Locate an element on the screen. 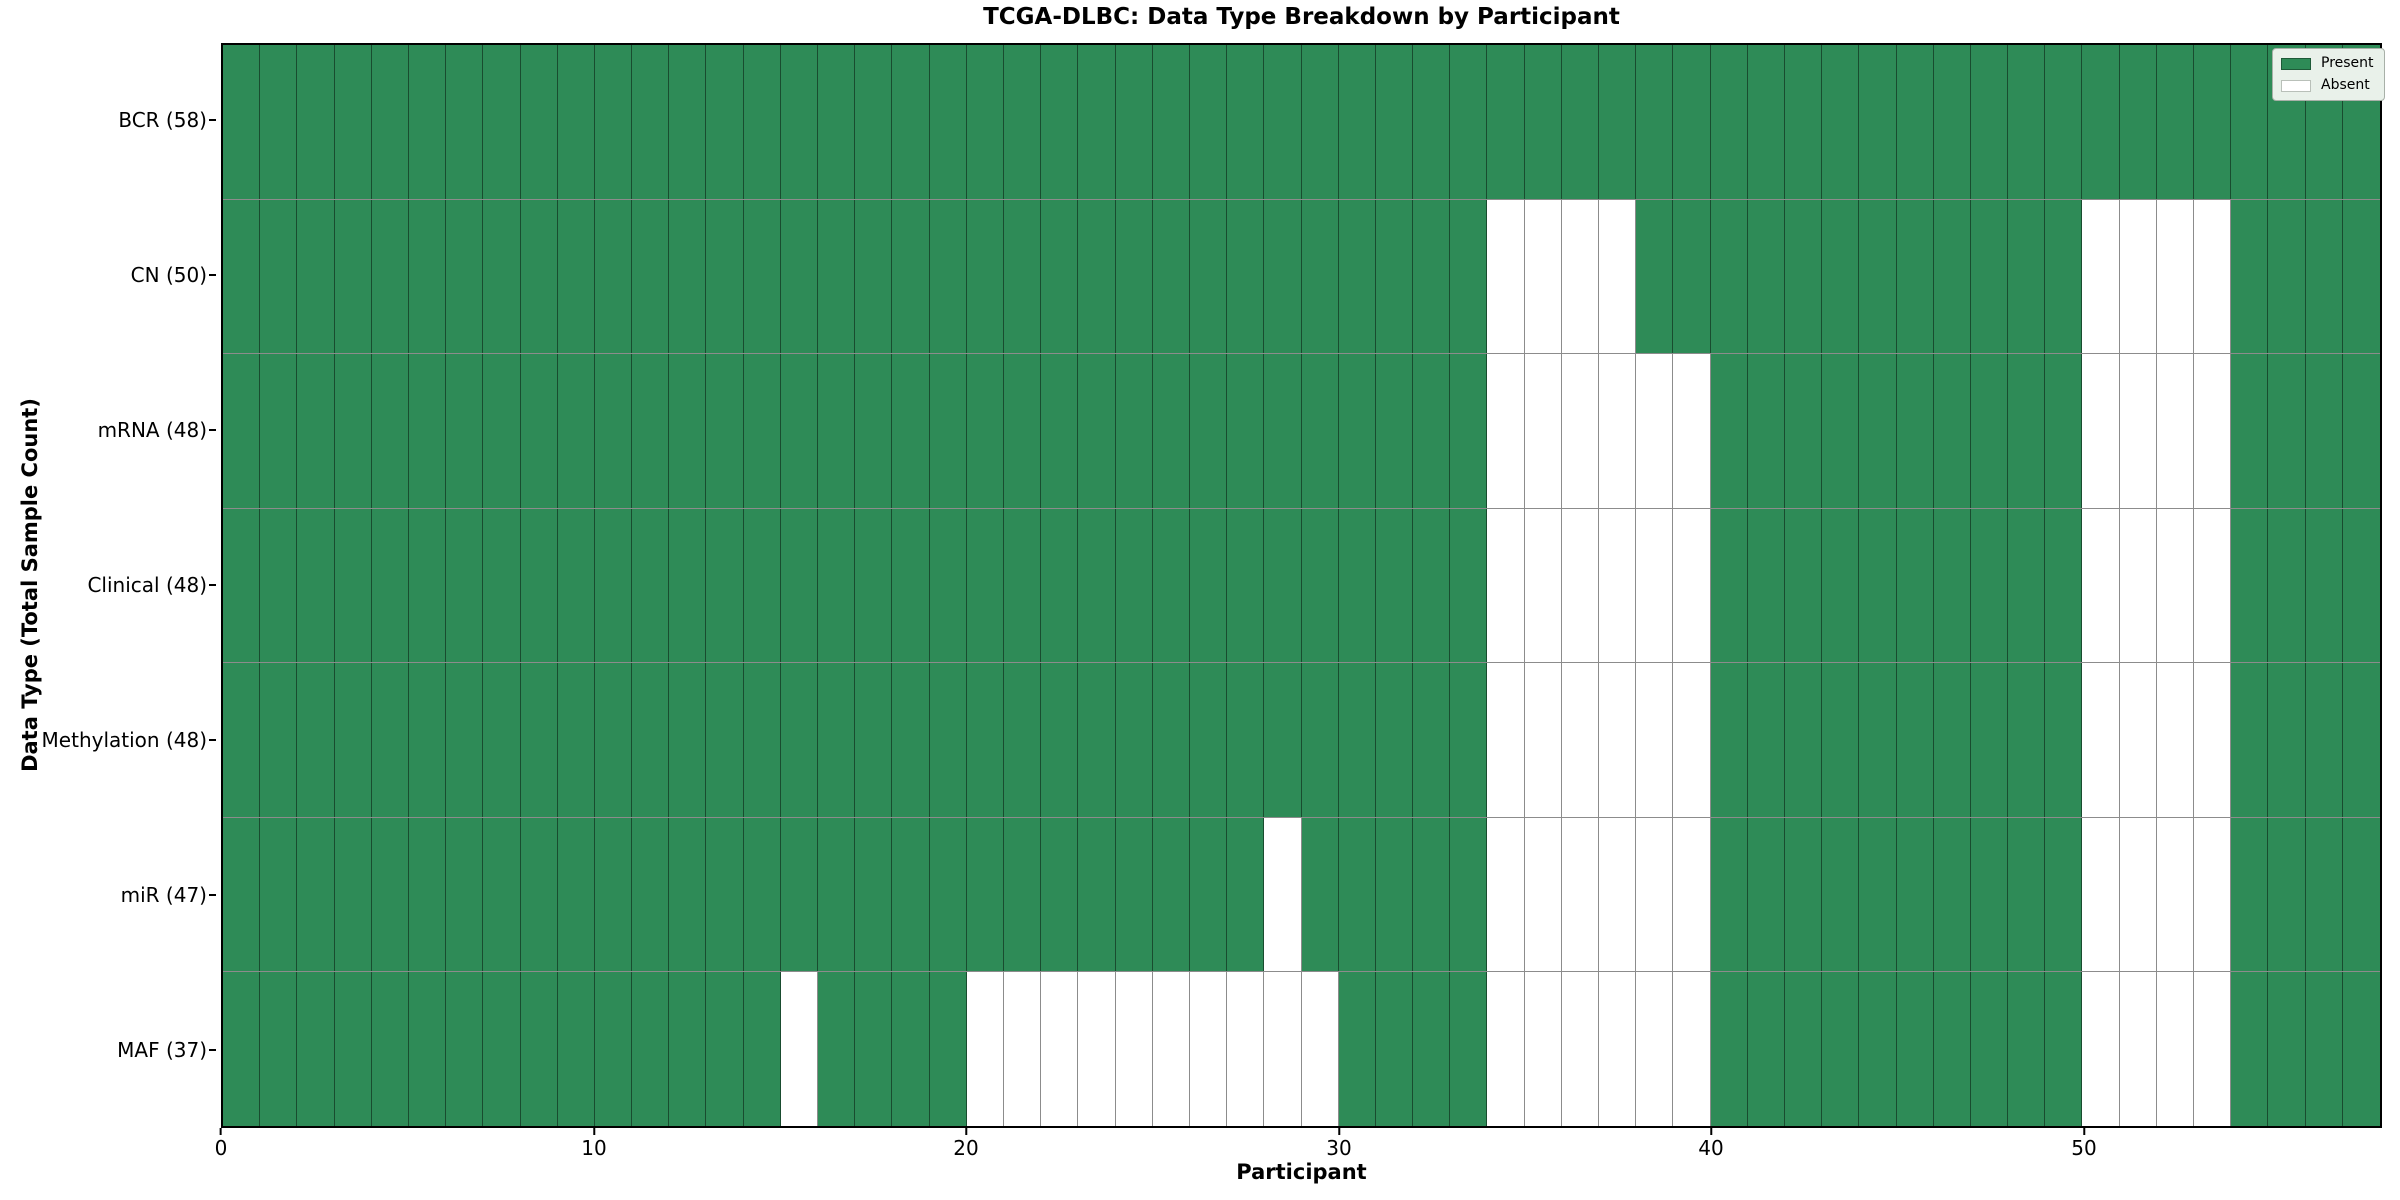 The image size is (2400, 1200). x-tick-label-20: 20 is located at coordinates (966, 1148).